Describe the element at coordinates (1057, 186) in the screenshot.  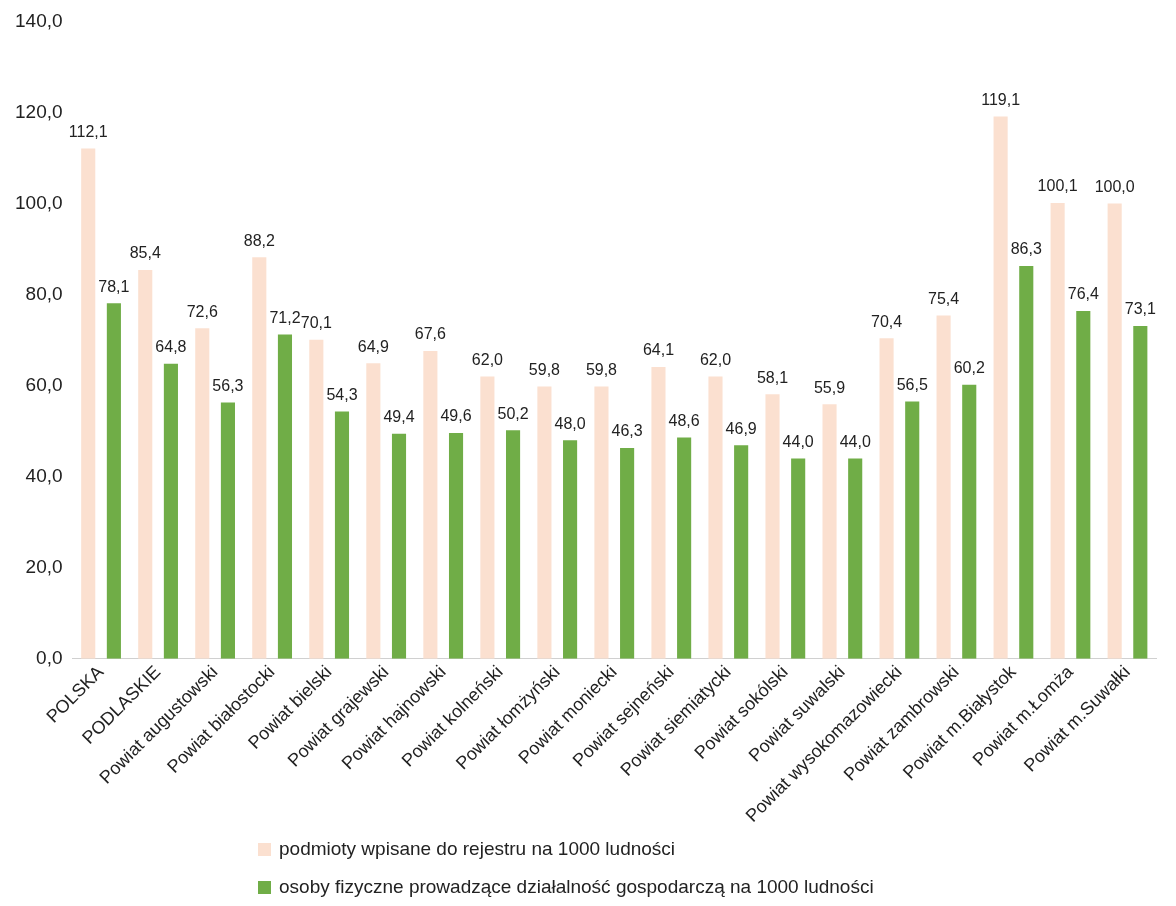
I see `data-label: 100,1` at that location.